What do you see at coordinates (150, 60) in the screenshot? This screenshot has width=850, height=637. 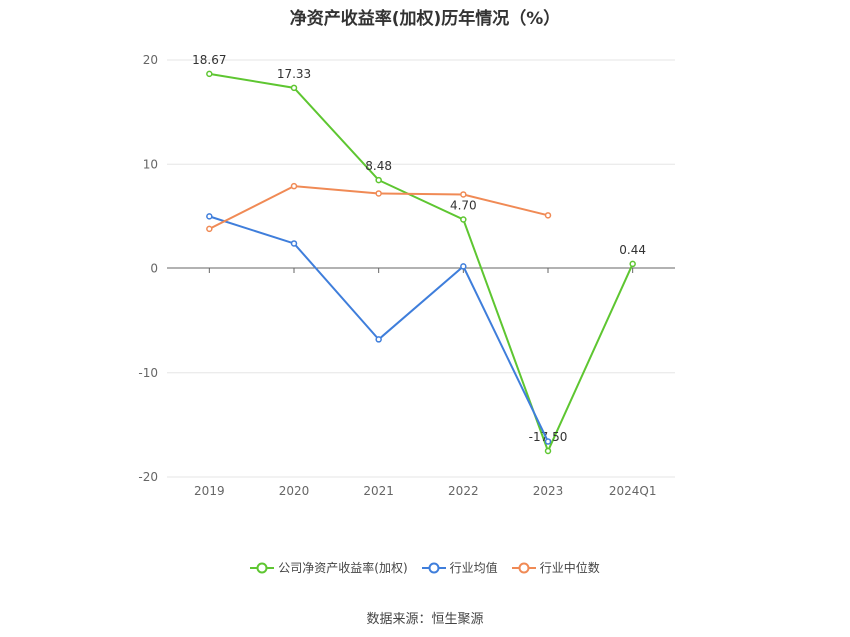 I see `y-tick-label: 20` at bounding box center [150, 60].